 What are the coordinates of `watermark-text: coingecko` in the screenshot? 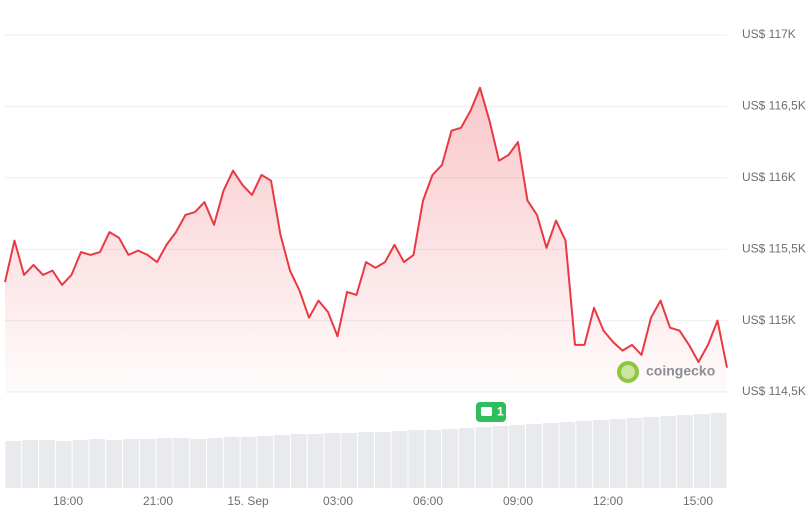 It's located at (680, 371).